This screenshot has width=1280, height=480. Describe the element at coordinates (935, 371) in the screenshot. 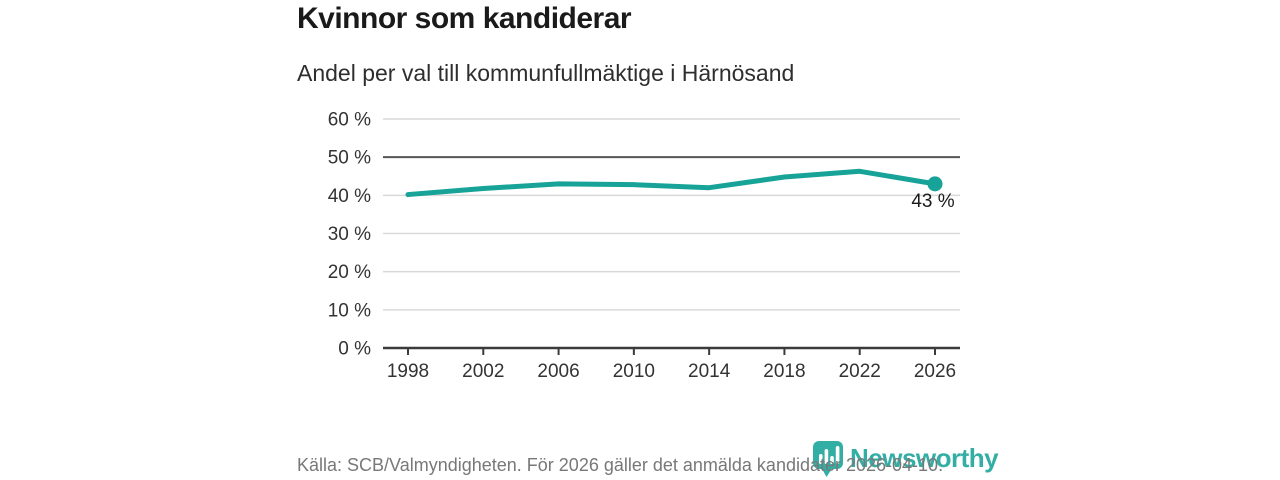

I see `x-tick-label: 2026` at that location.